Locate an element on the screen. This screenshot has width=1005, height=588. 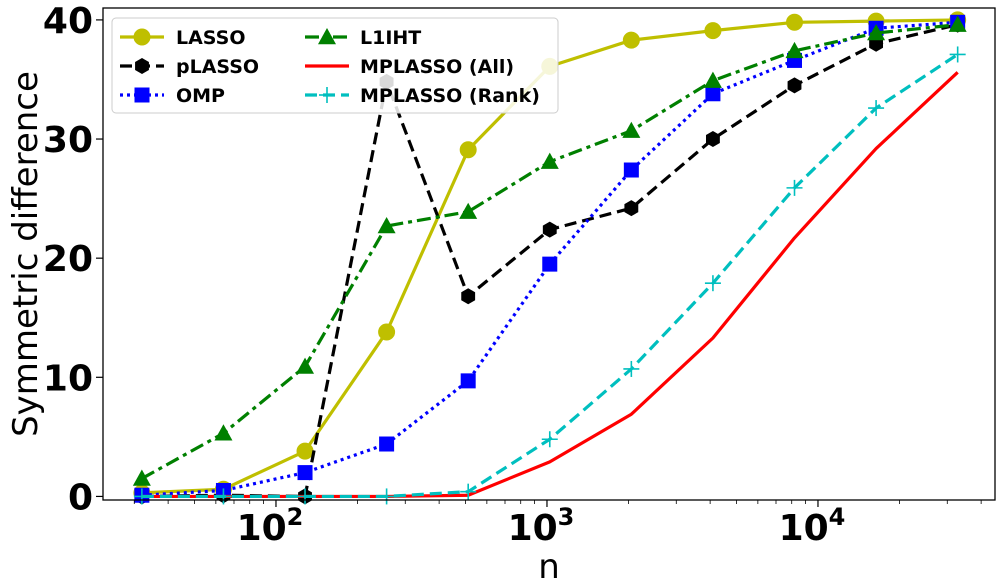
legend-label: LASSO is located at coordinates (210, 38).